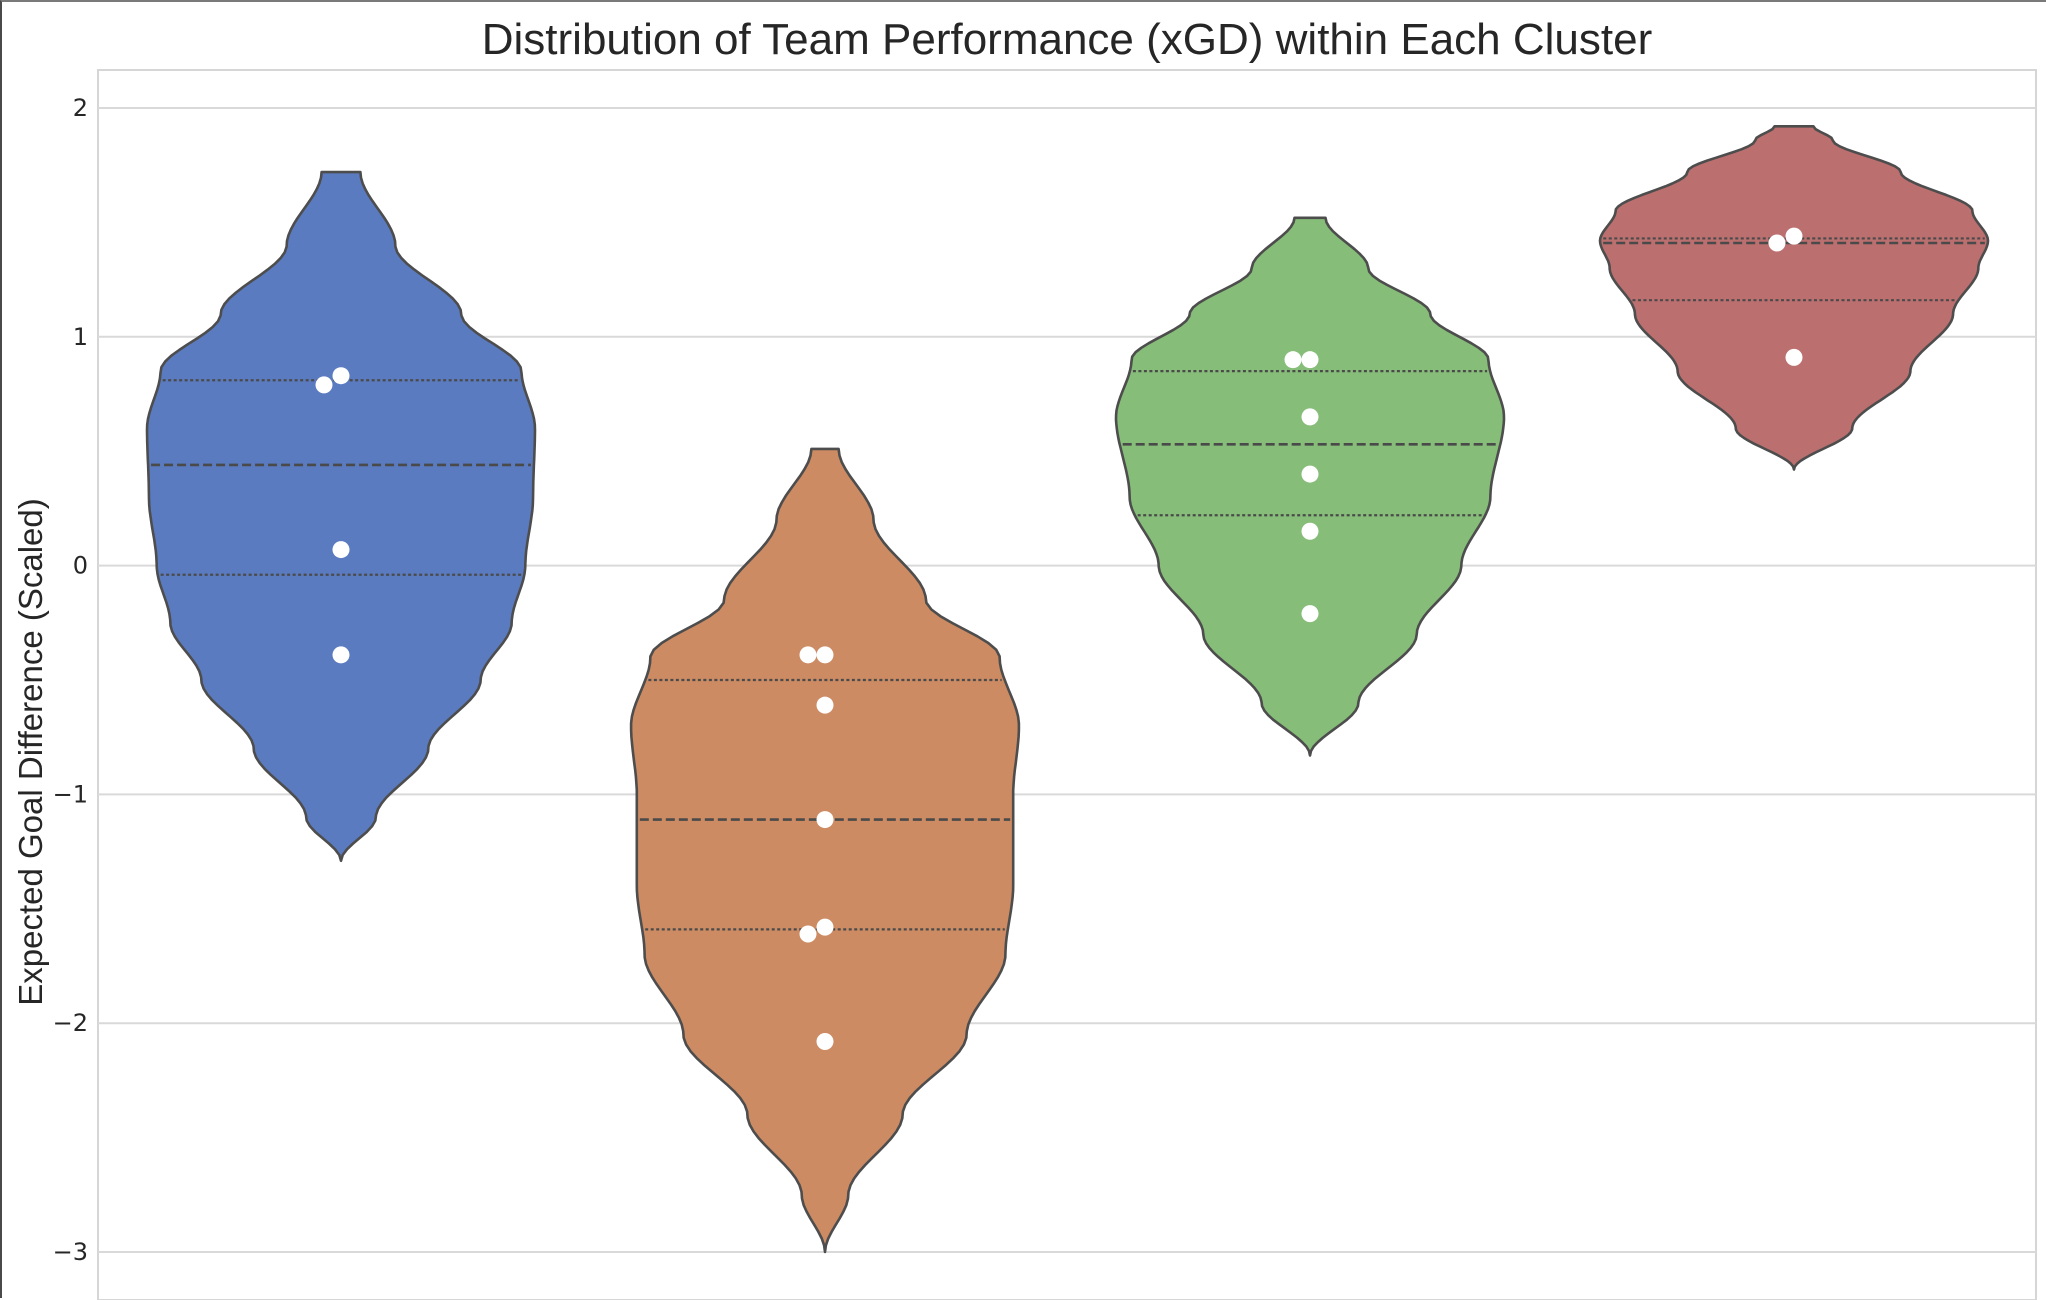  What do you see at coordinates (80, 337) in the screenshot?
I see `y-tick-label: 1` at bounding box center [80, 337].